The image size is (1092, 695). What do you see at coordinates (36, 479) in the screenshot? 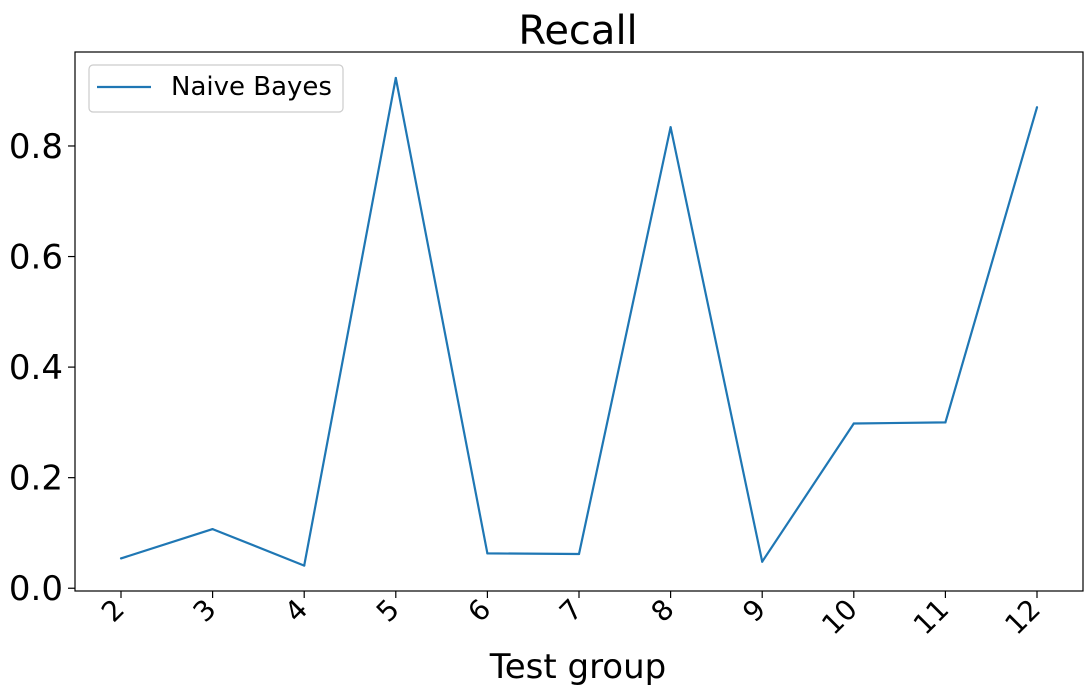
I see `y-tick-label: 0.2` at bounding box center [36, 479].